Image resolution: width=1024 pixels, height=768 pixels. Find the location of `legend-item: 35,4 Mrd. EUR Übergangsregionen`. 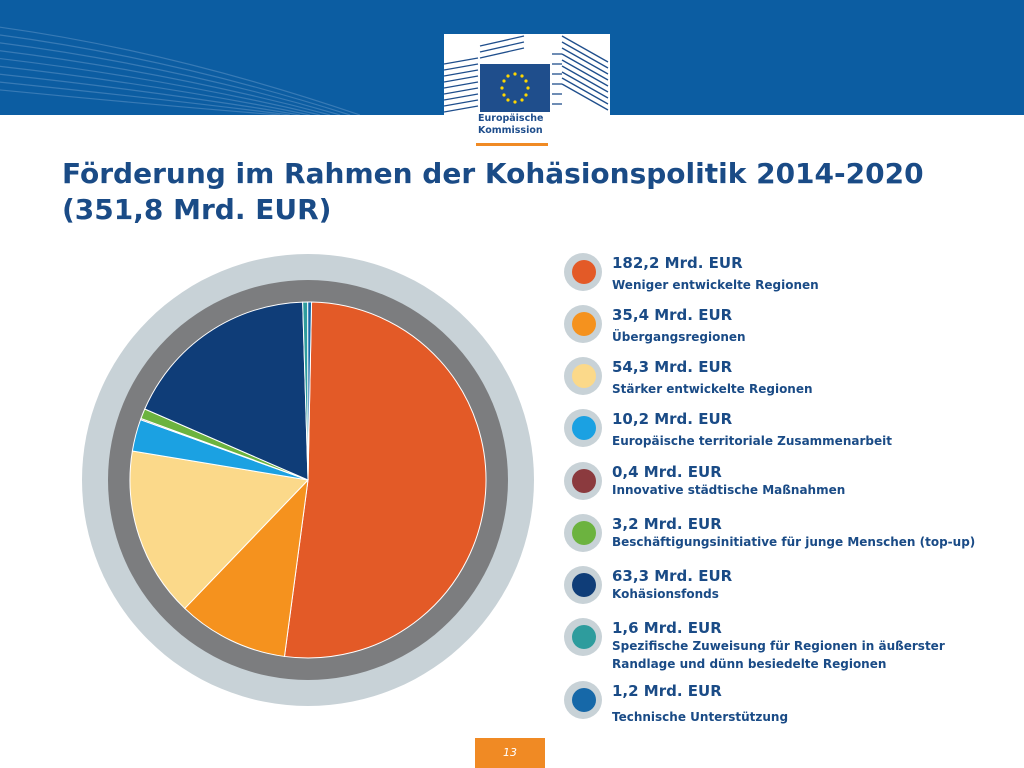

legend-item: 35,4 Mrd. EUR Übergangsregionen is located at coordinates (789, 329).